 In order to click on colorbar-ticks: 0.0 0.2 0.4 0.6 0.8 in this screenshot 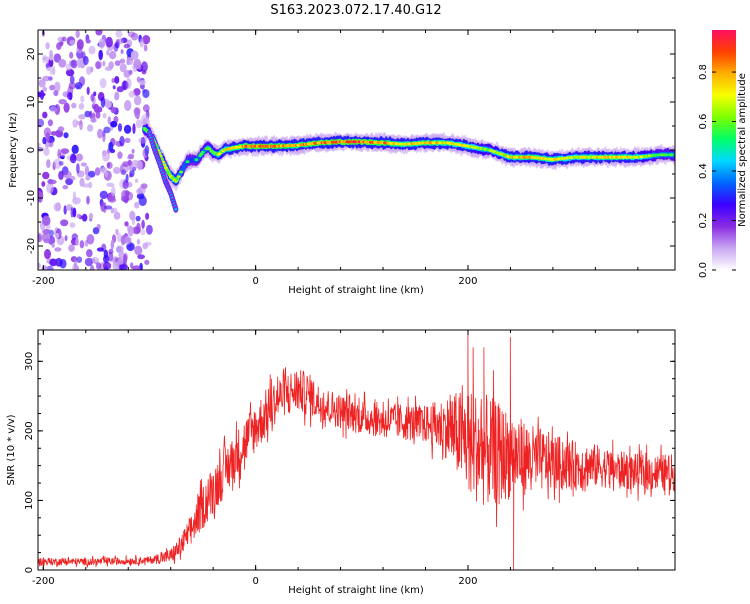, I will do `click(717, 171)`.